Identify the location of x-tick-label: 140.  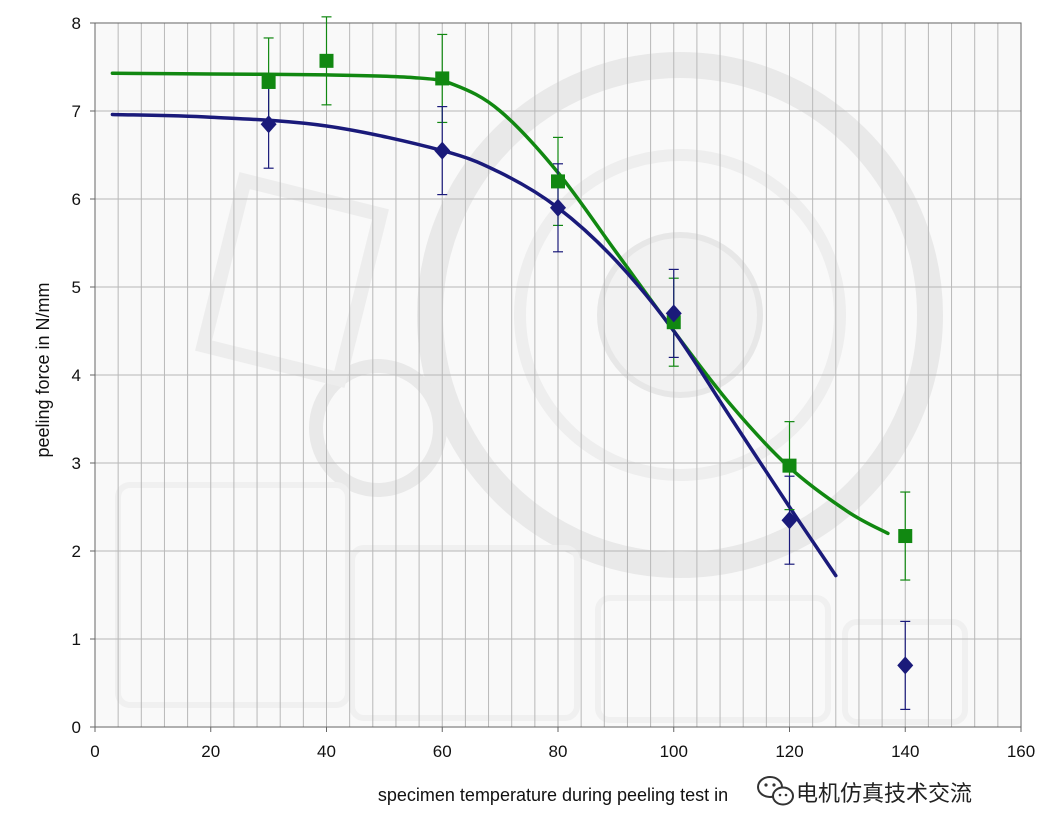
(905, 751).